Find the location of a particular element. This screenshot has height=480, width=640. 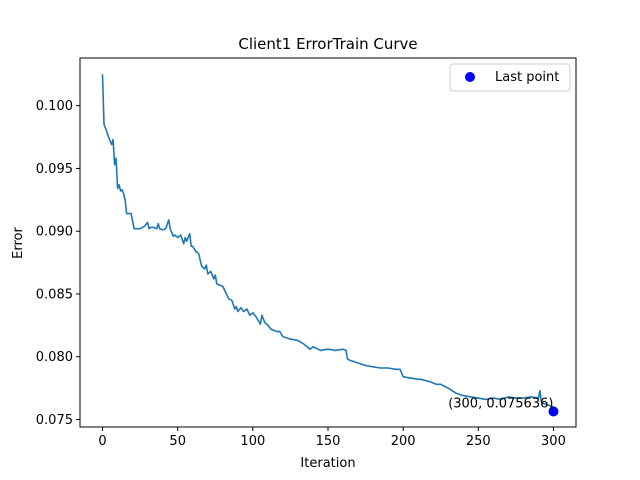

y-tick-label: 0.095 is located at coordinates (54, 169).